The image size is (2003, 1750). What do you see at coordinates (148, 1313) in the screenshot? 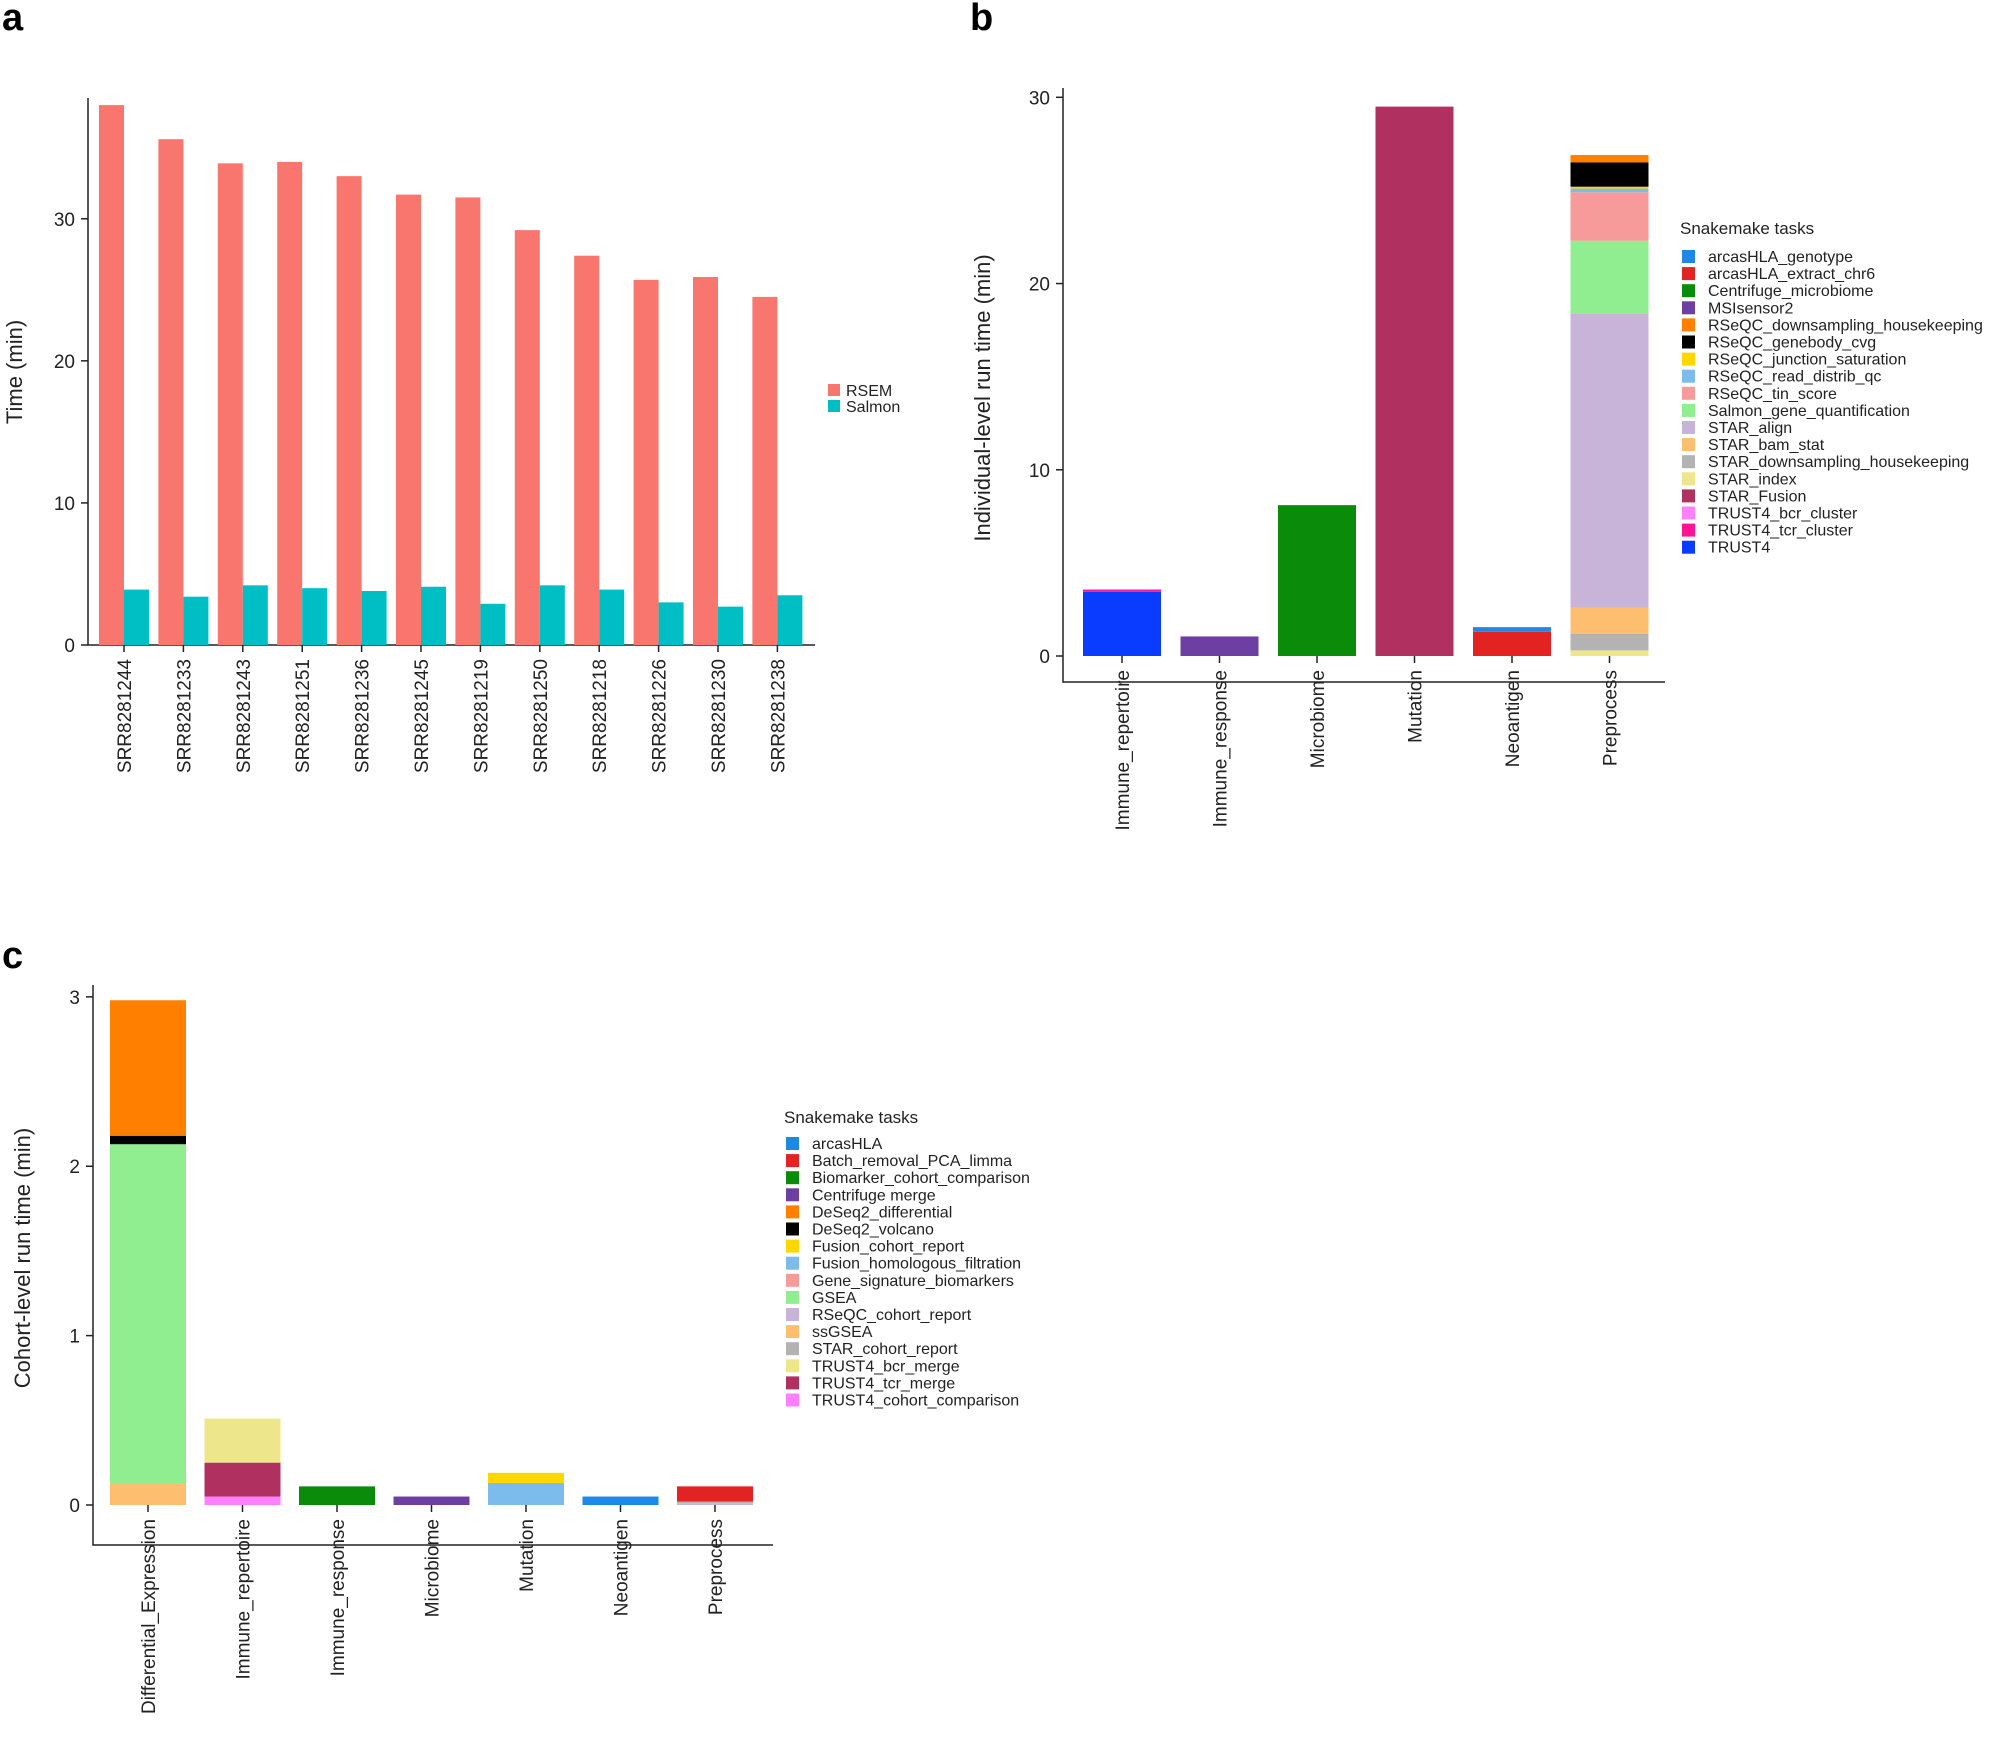
I see `bar-segment-differential-expression-gsea` at bounding box center [148, 1313].